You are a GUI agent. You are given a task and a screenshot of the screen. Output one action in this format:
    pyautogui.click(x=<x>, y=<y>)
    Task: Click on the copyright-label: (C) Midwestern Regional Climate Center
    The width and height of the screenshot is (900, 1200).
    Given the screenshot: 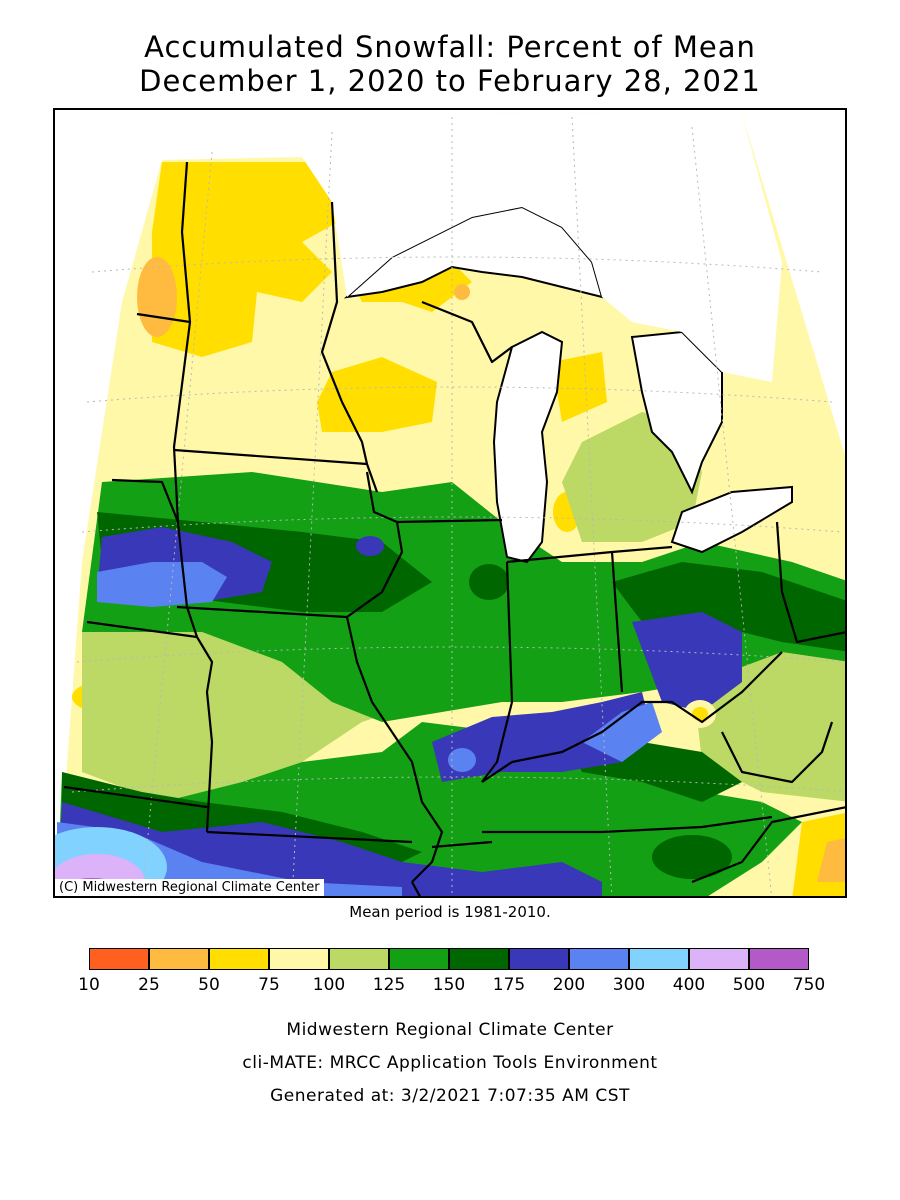 What is the action you would take?
    pyautogui.click(x=189, y=887)
    